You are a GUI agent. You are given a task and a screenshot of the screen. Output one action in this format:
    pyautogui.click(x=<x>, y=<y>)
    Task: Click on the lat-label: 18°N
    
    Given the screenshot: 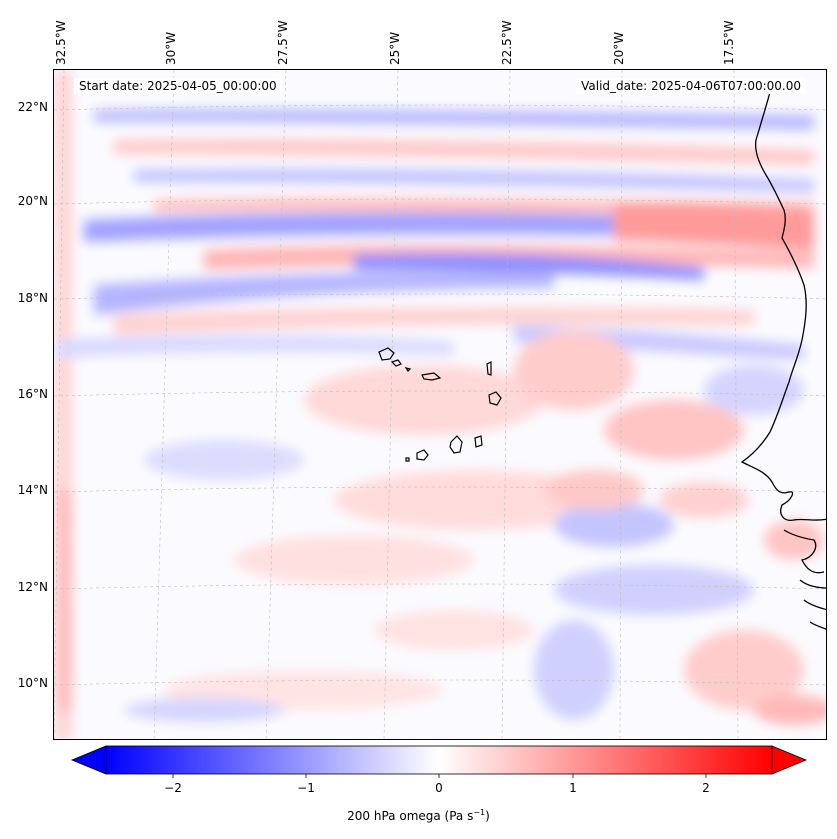 What is the action you would take?
    pyautogui.click(x=32, y=298)
    